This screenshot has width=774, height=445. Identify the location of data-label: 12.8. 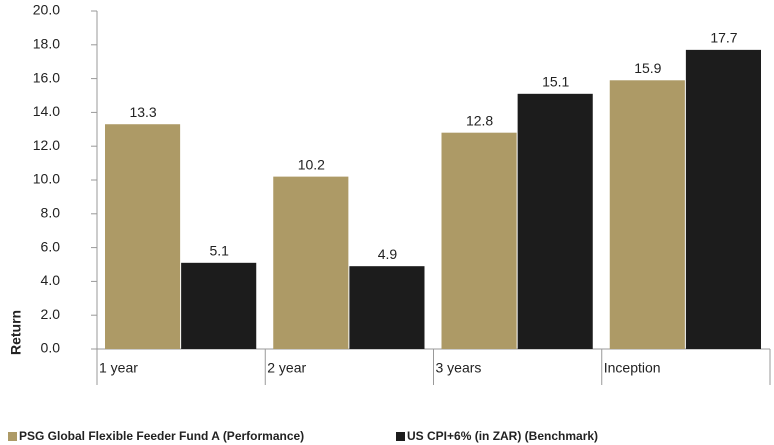
(479, 120).